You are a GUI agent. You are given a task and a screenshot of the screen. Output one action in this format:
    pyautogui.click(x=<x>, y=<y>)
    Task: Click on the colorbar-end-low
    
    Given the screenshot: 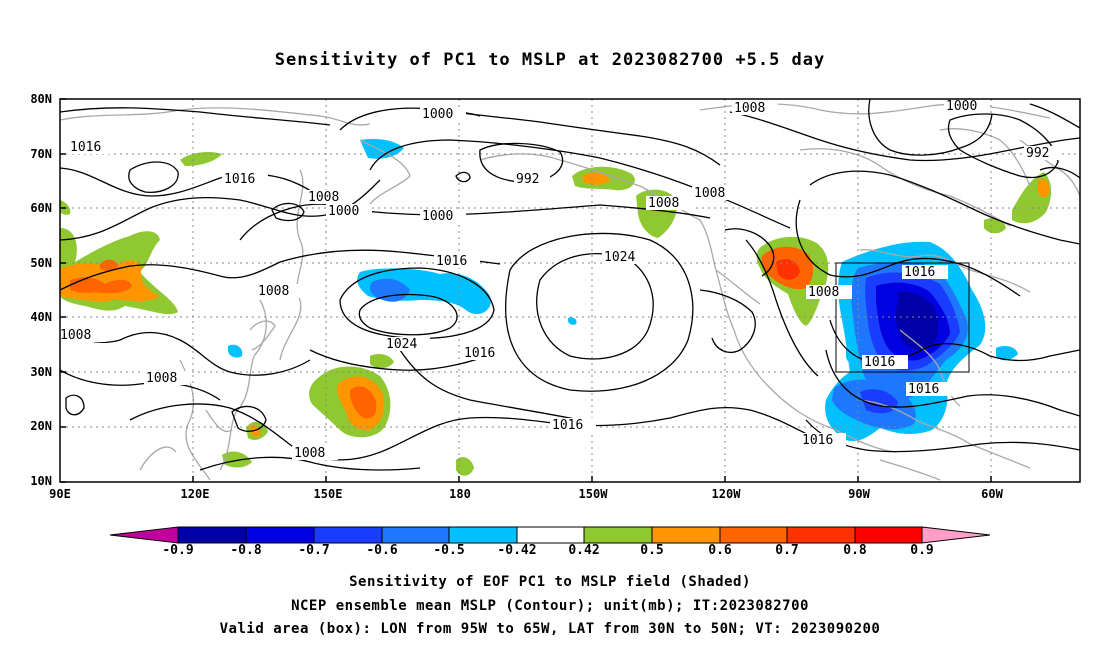 What is the action you would take?
    pyautogui.click(x=144, y=535)
    